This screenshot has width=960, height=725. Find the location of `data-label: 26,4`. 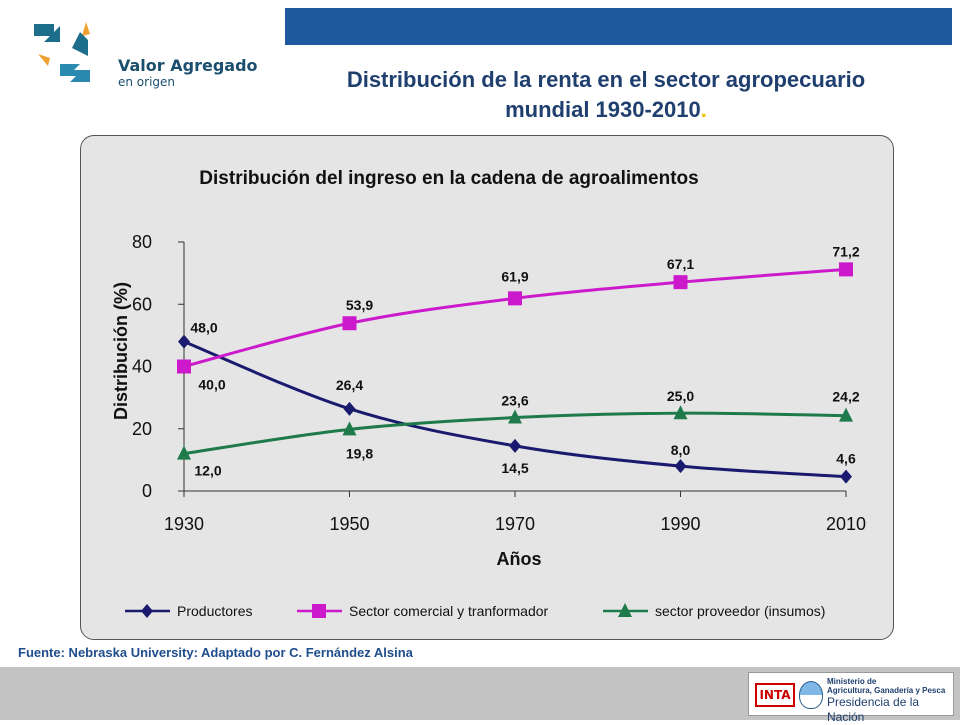

data-label: 26,4 is located at coordinates (349, 385).